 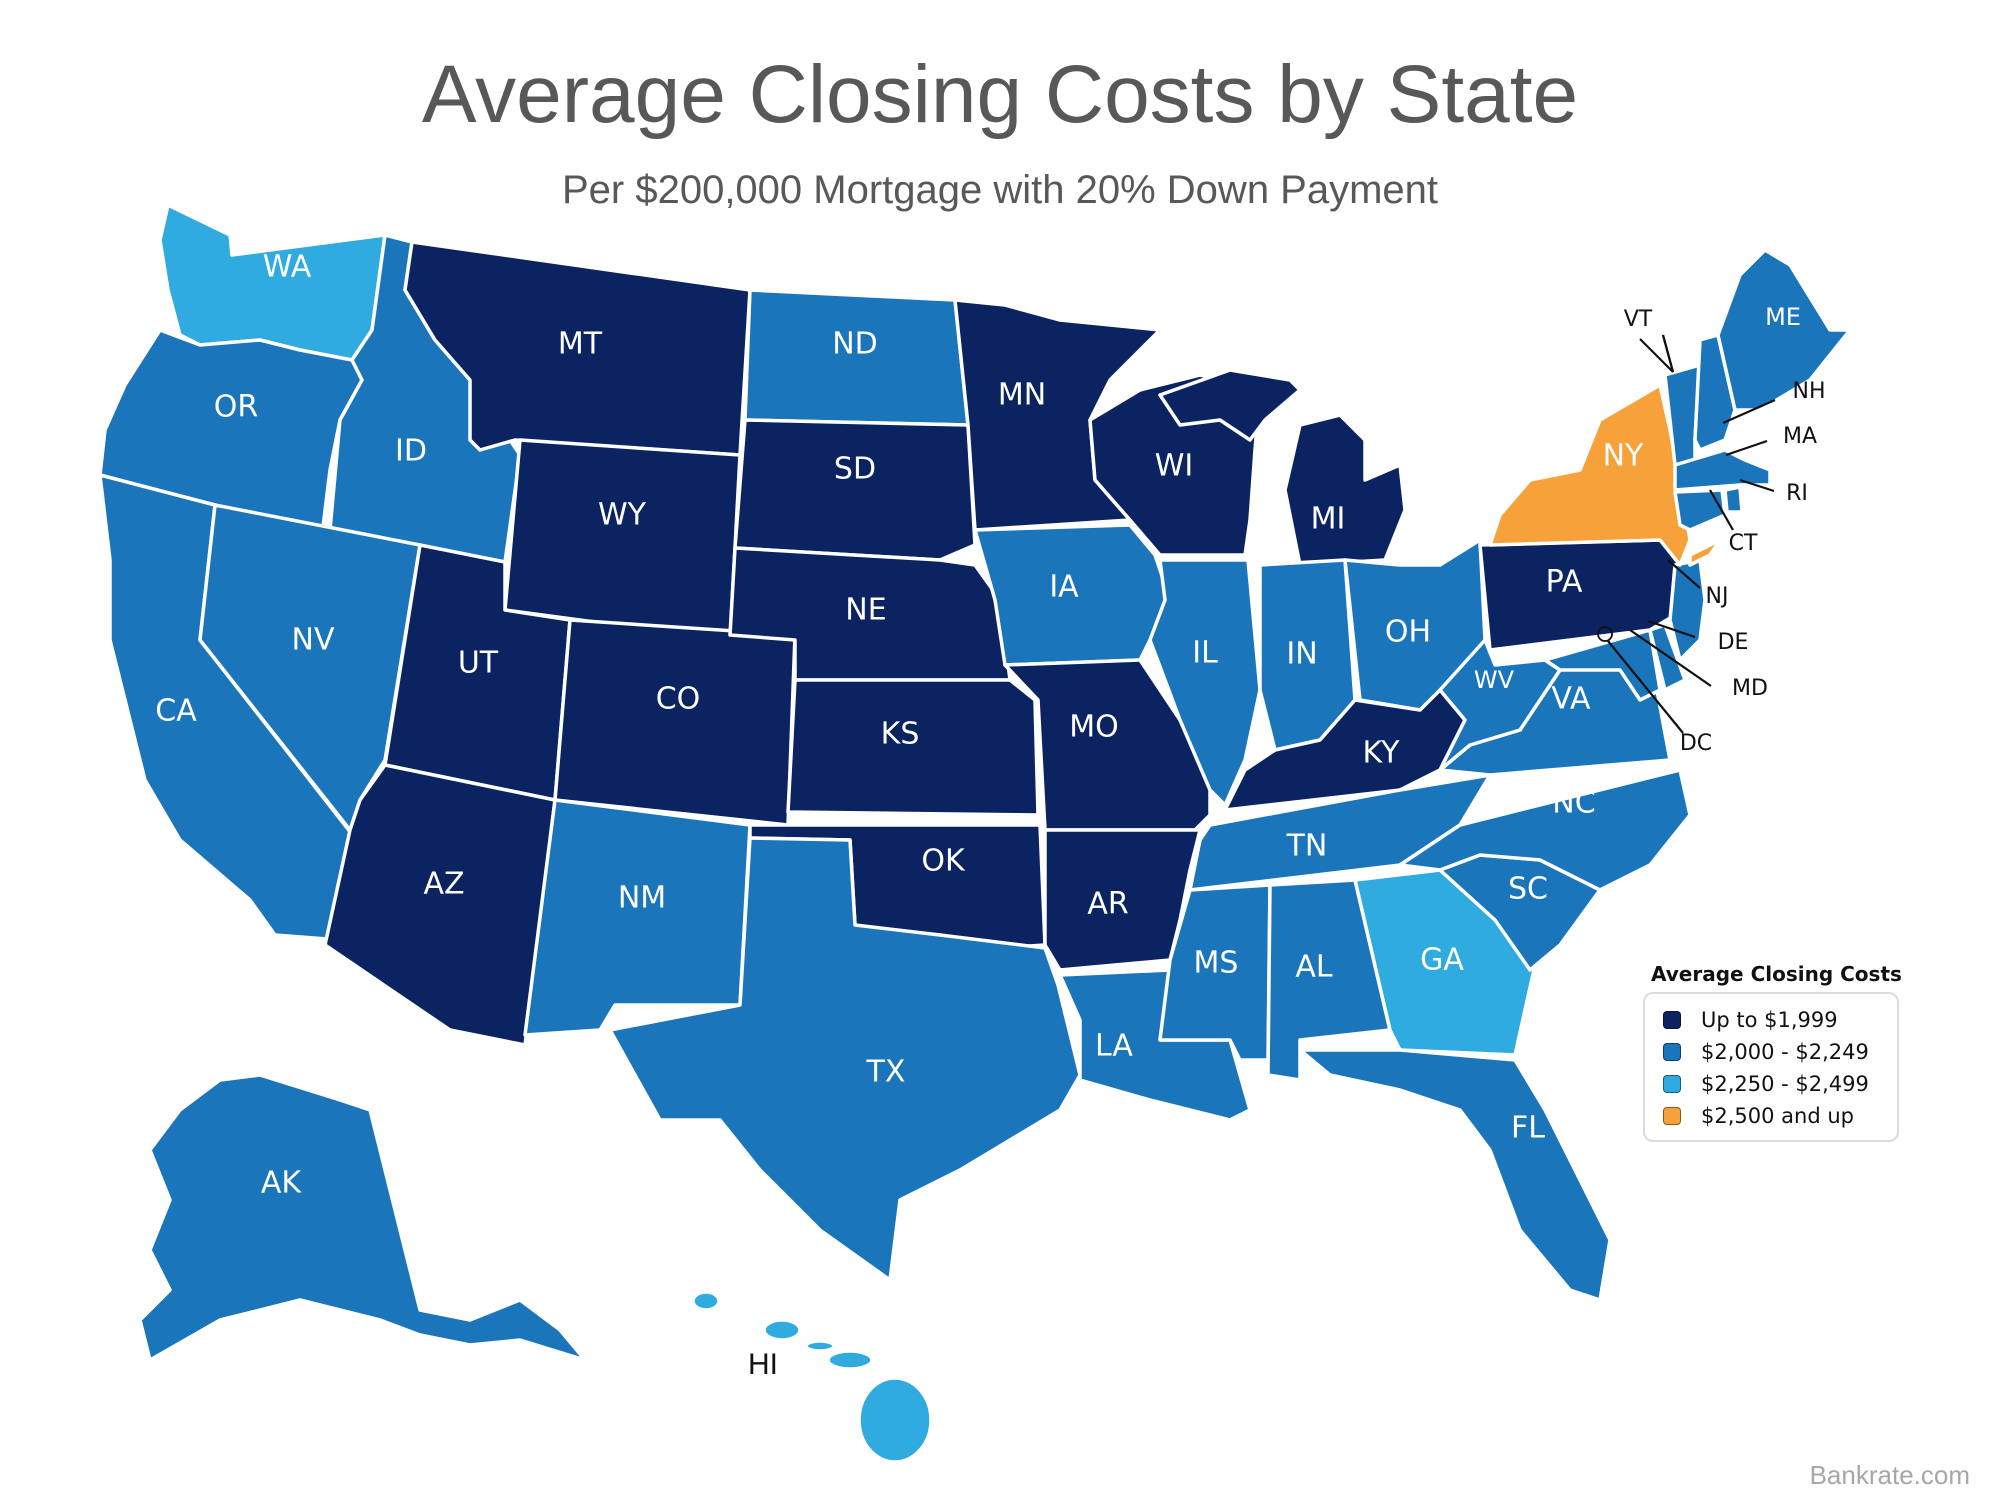 I want to click on label-OK: OK, so click(x=943, y=861).